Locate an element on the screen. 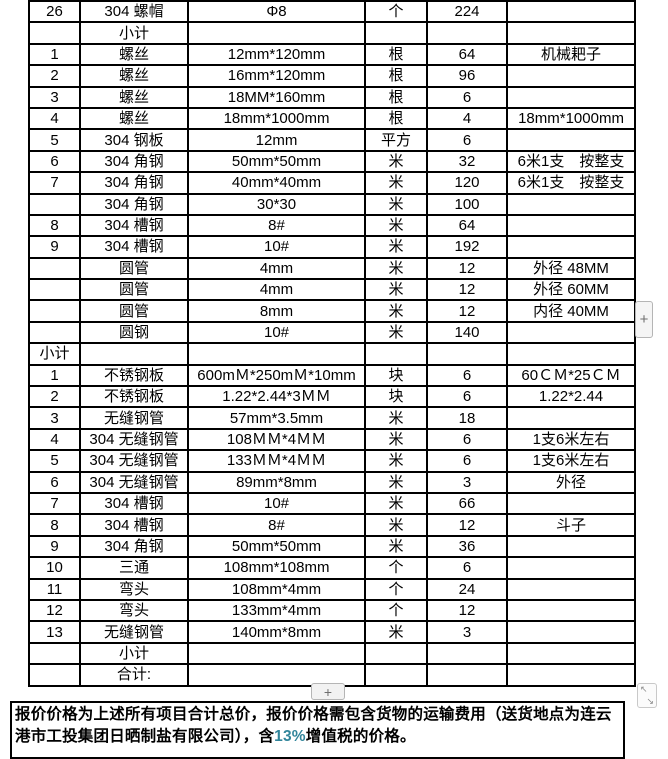 This screenshot has height=759, width=668. table-cell: 圆钢 is located at coordinates (134, 332).